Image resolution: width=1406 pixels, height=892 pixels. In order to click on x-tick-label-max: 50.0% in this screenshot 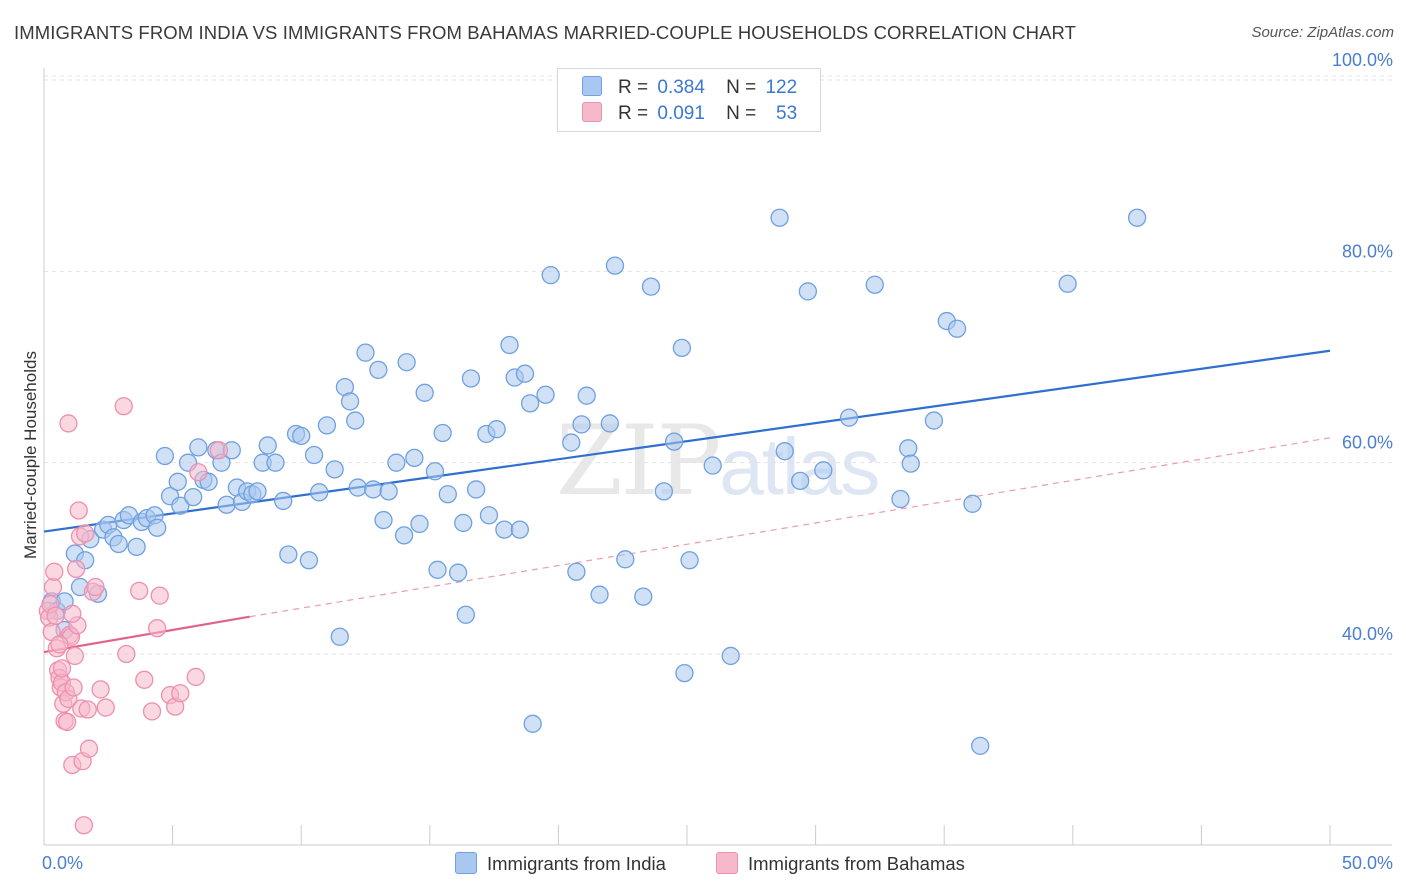, I will do `click(1367, 863)`.